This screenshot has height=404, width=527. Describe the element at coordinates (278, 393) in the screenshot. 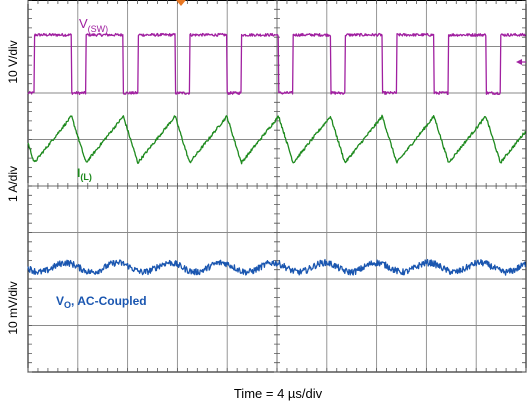

I see `x-axis-label: Time = 4 µs/div` at that location.